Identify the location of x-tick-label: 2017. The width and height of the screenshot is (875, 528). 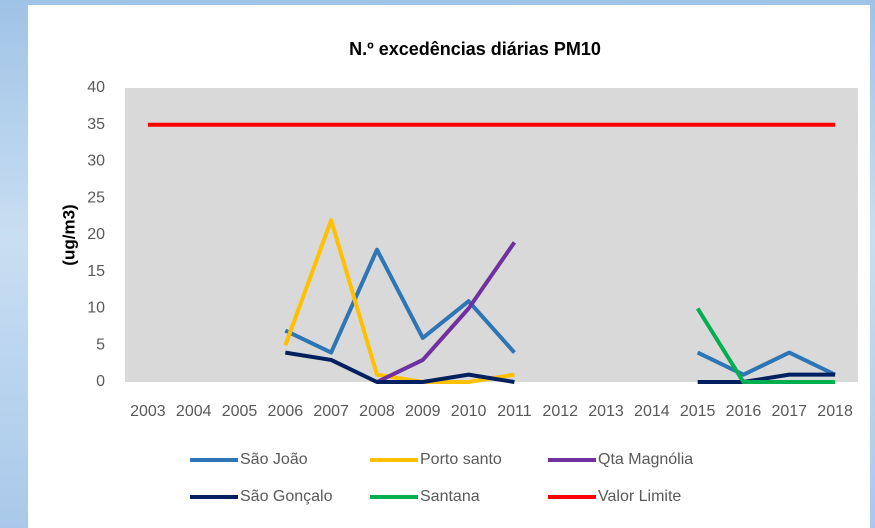
(789, 411).